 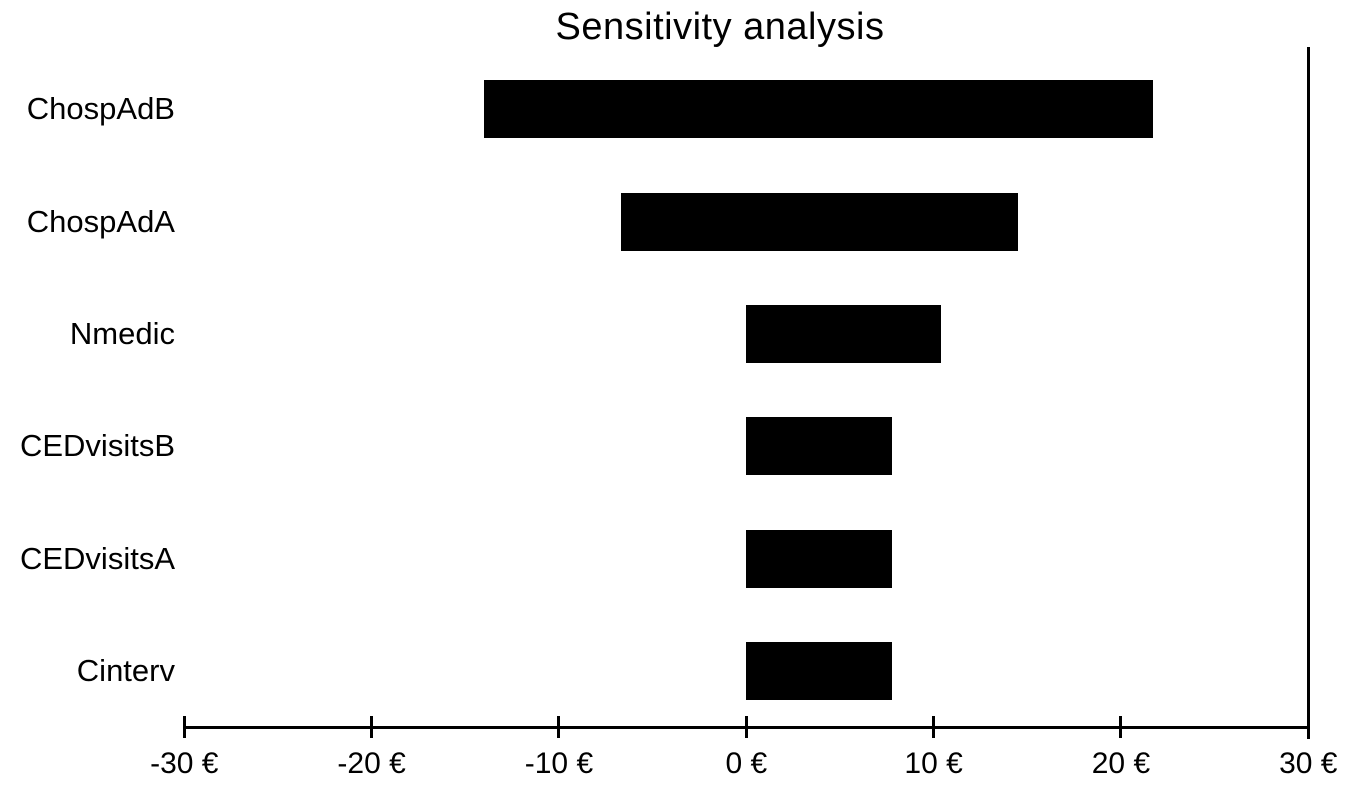 I want to click on chart-title: Sensitivity analysis, so click(x=720, y=27).